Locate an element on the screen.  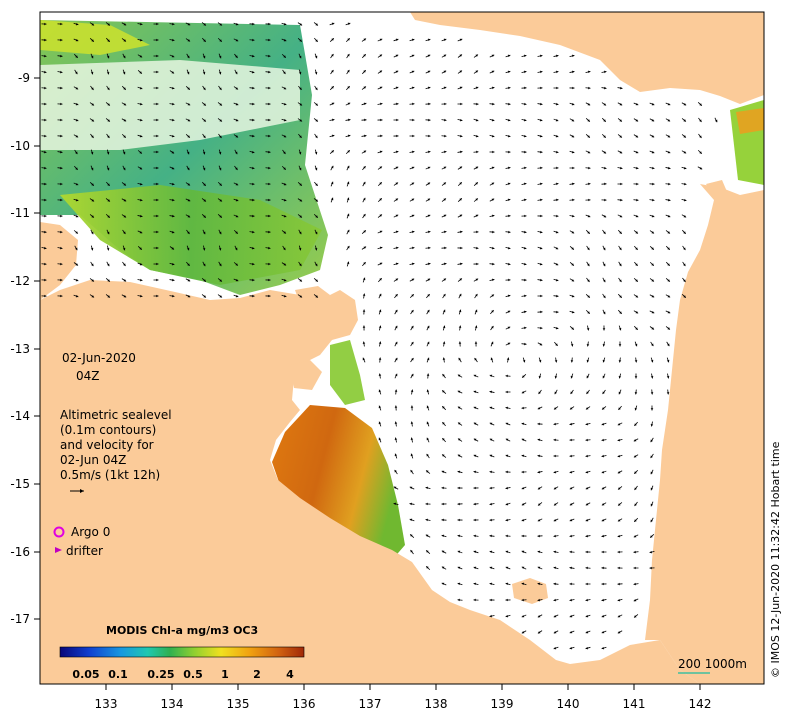
colorbar-tick-label: 1 is located at coordinates (225, 674).